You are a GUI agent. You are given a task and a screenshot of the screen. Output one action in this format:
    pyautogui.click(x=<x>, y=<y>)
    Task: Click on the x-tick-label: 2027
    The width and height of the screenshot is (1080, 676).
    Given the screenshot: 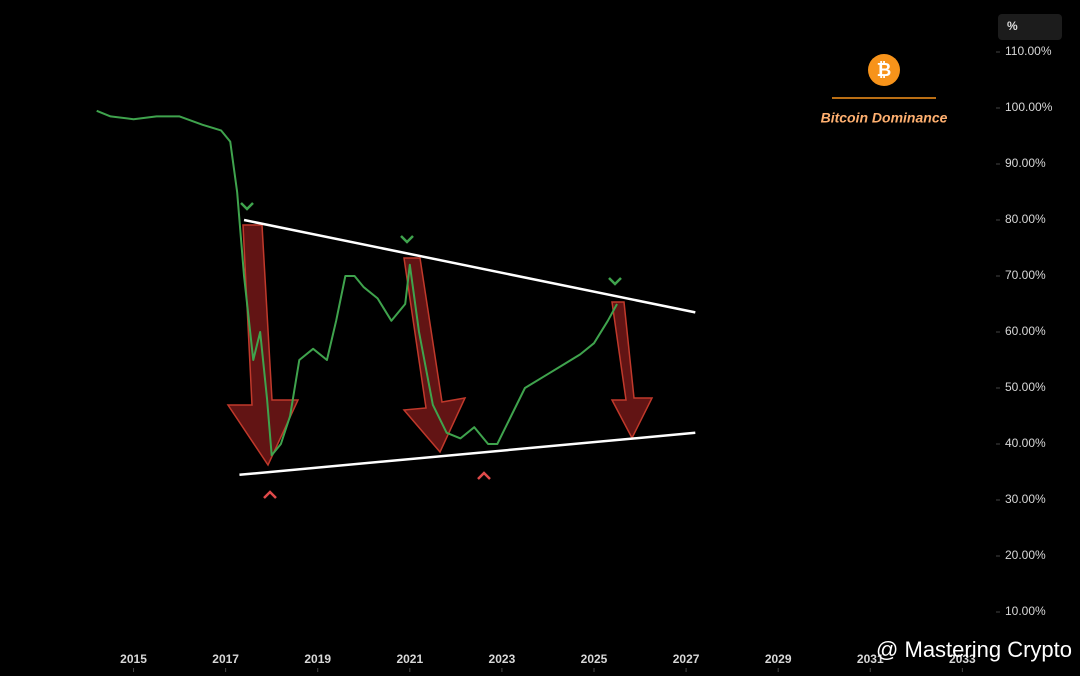 What is the action you would take?
    pyautogui.click(x=686, y=659)
    